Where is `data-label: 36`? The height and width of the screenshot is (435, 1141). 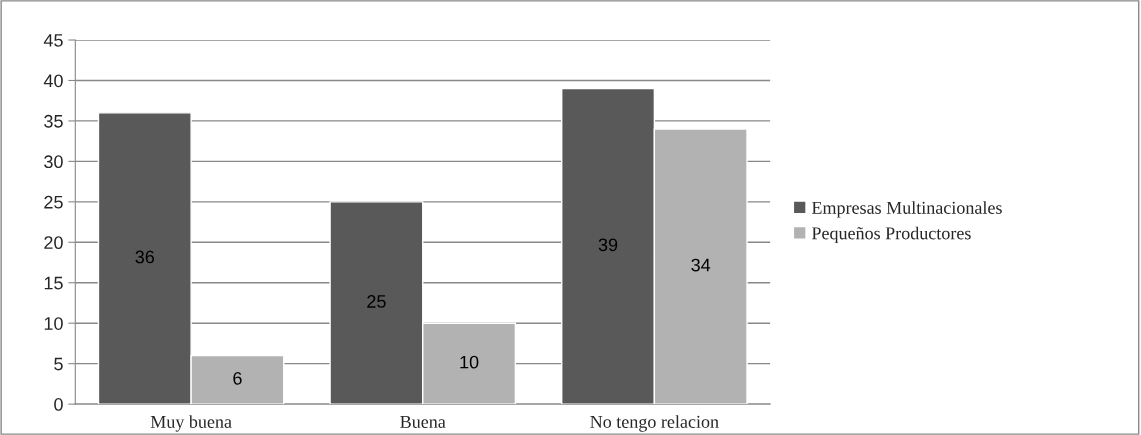
data-label: 36 is located at coordinates (145, 257).